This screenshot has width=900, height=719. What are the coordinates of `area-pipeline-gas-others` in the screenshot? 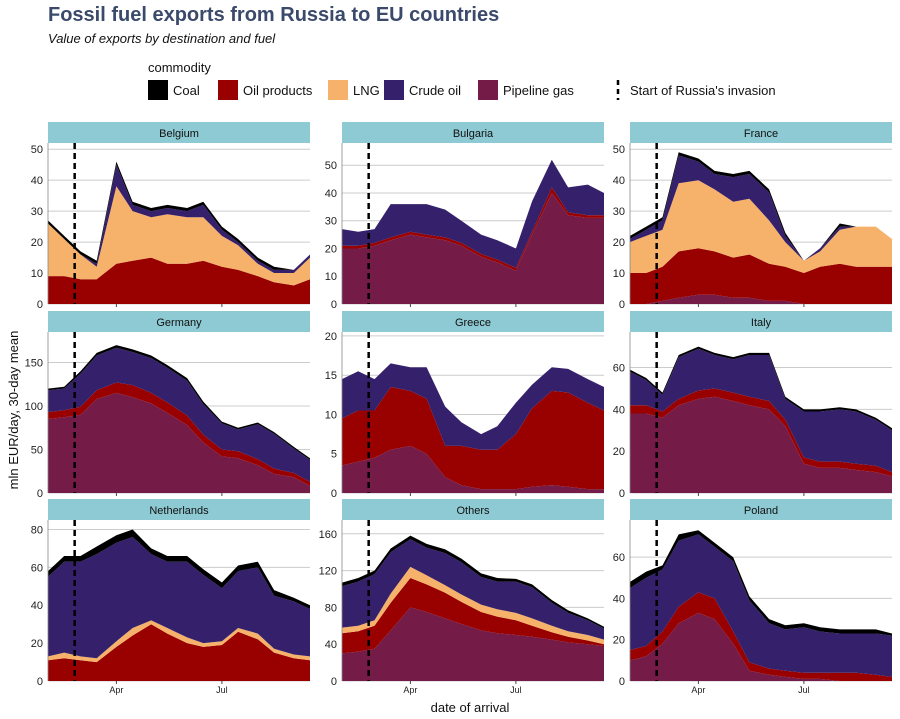 It's located at (473, 644).